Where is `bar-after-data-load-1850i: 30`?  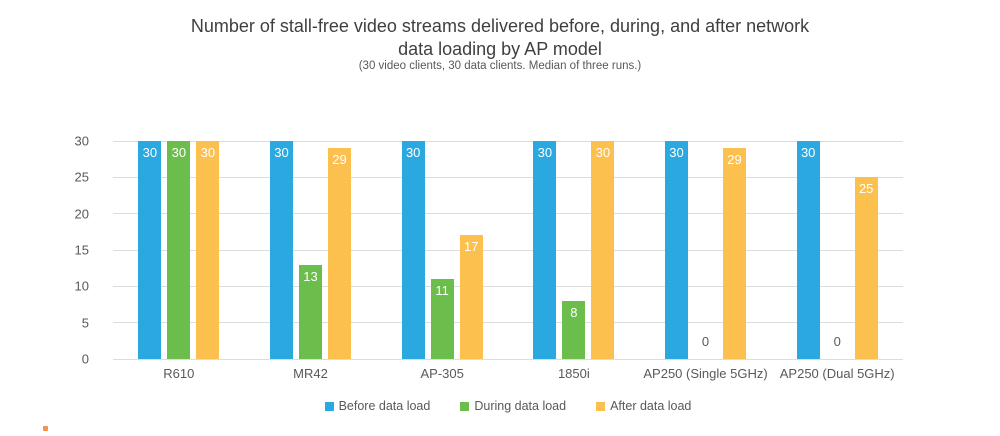
bar-after-data-load-1850i: 30 is located at coordinates (603, 250).